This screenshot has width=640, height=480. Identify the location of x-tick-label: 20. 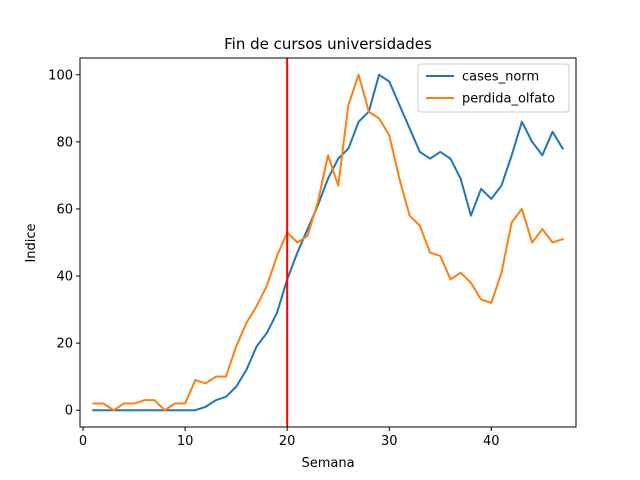
(287, 441).